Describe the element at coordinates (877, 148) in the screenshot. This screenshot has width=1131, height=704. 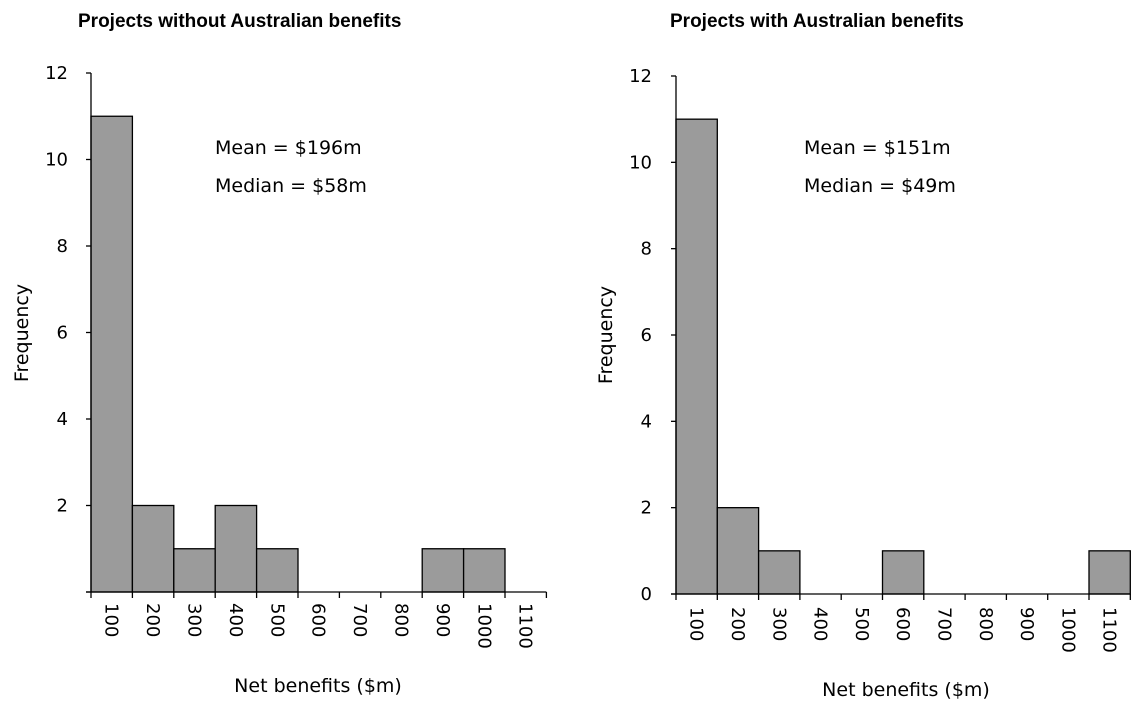
I see `mean-annotation: Mean = $151m` at that location.